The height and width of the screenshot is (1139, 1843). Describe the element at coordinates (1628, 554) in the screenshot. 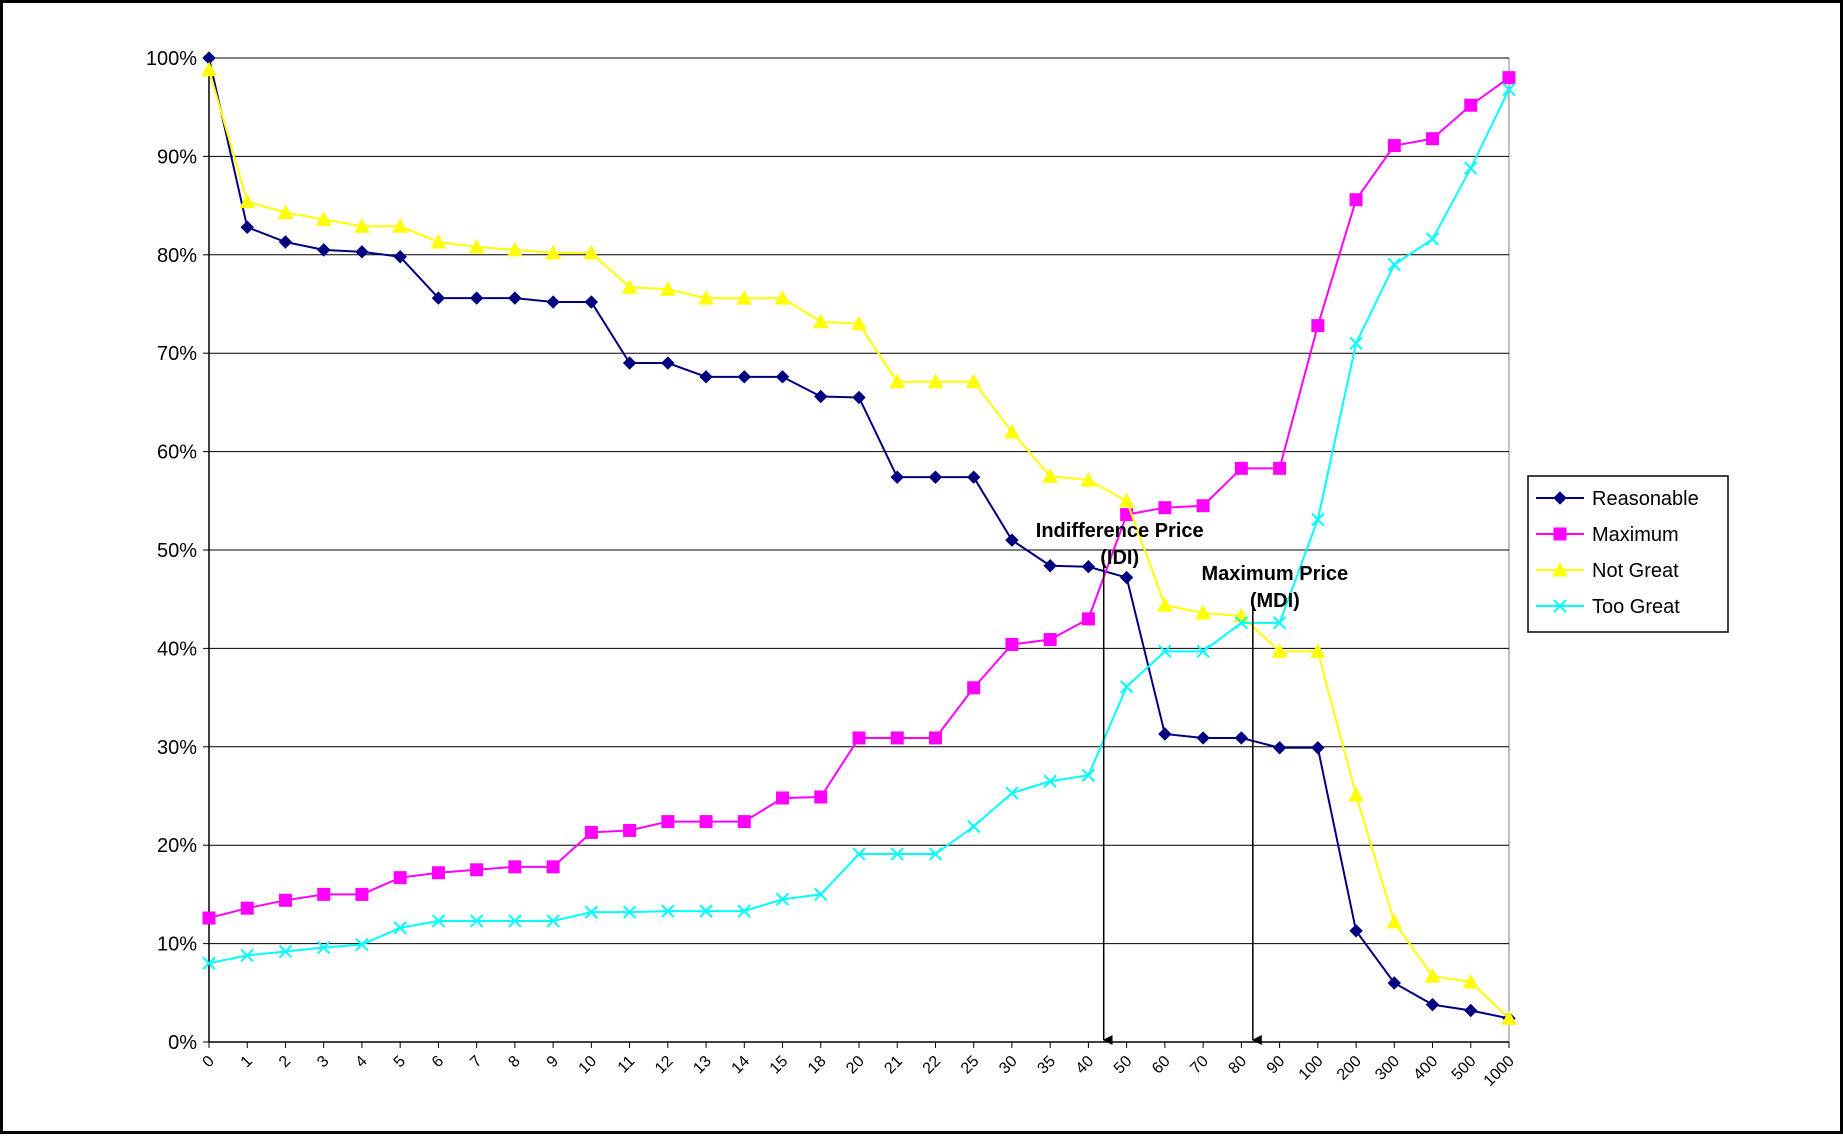

I see `legend: Reasonable Maximum Not Great Too Great` at that location.